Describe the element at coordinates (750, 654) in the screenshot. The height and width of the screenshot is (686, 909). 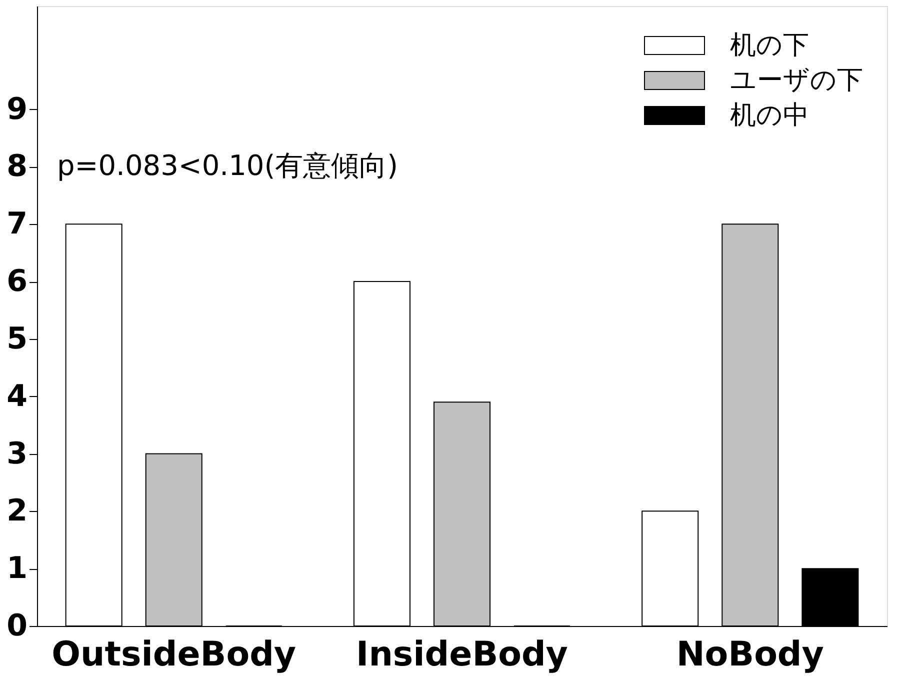
I see `x-tick-label: NoBody` at that location.